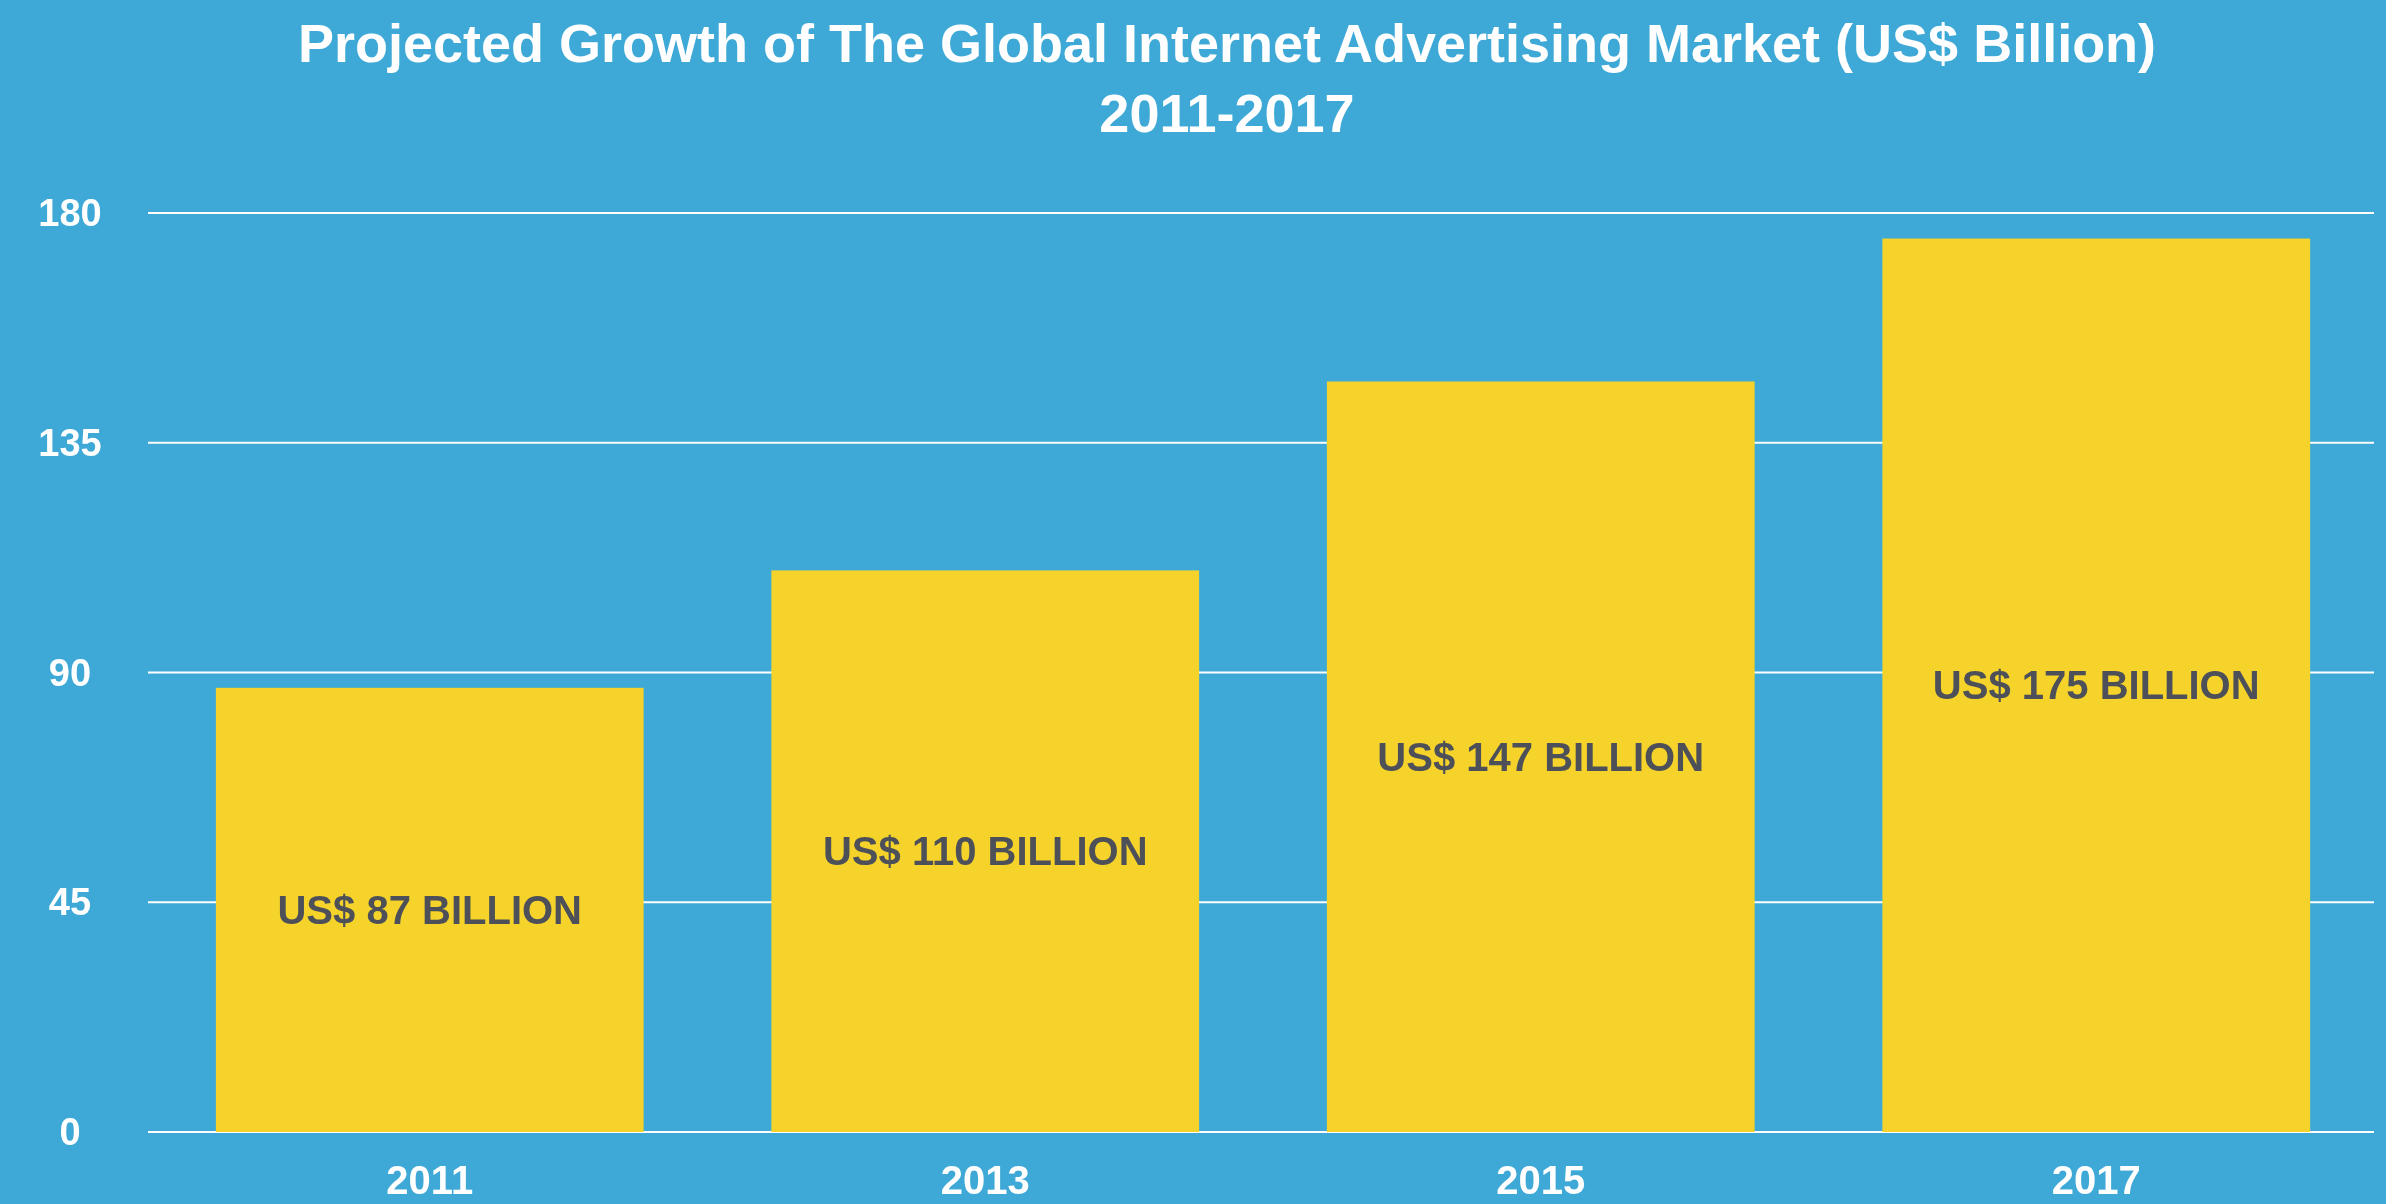 This screenshot has height=1204, width=2386. I want to click on x-tick-label: 2015, so click(1541, 1180).